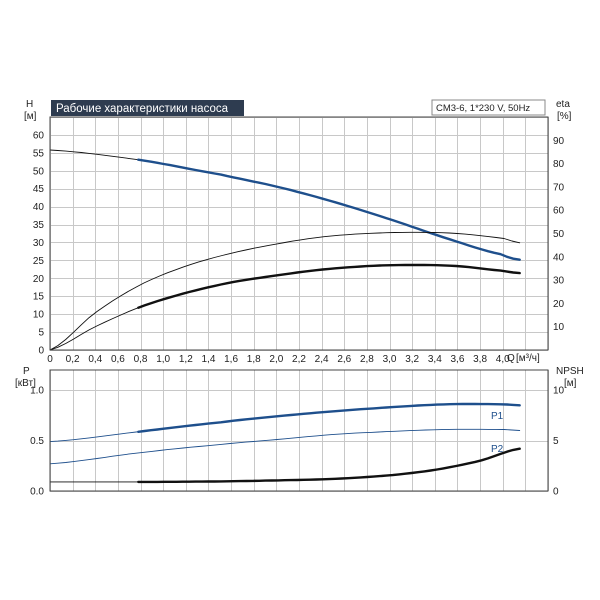 The image size is (600, 600). What do you see at coordinates (39, 171) in the screenshot?
I see `h-tick-label: 50` at bounding box center [39, 171].